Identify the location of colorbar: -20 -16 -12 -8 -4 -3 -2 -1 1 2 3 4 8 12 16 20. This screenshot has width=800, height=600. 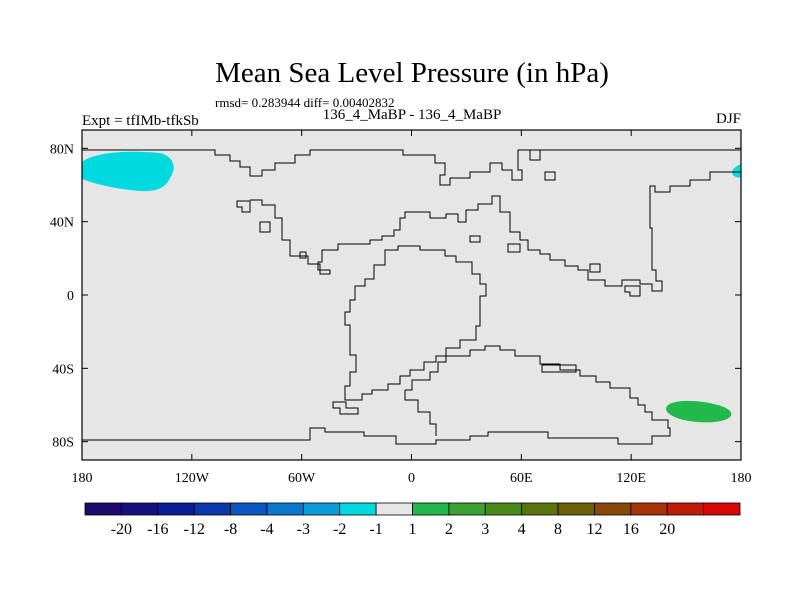
(412, 520).